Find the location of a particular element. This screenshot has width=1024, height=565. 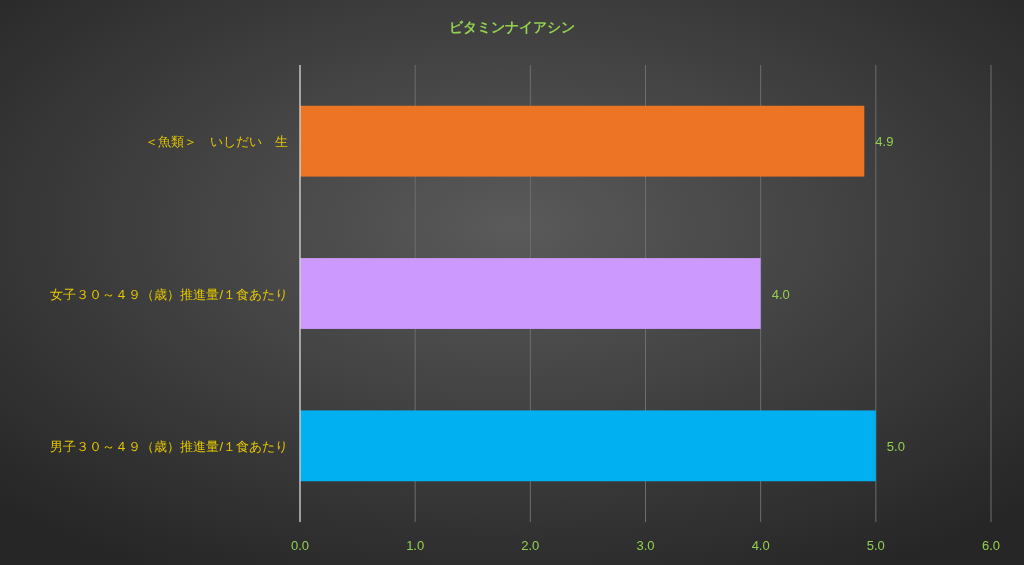

y-tick-label: ＜魚類＞ いしだい 生 is located at coordinates (216, 142).